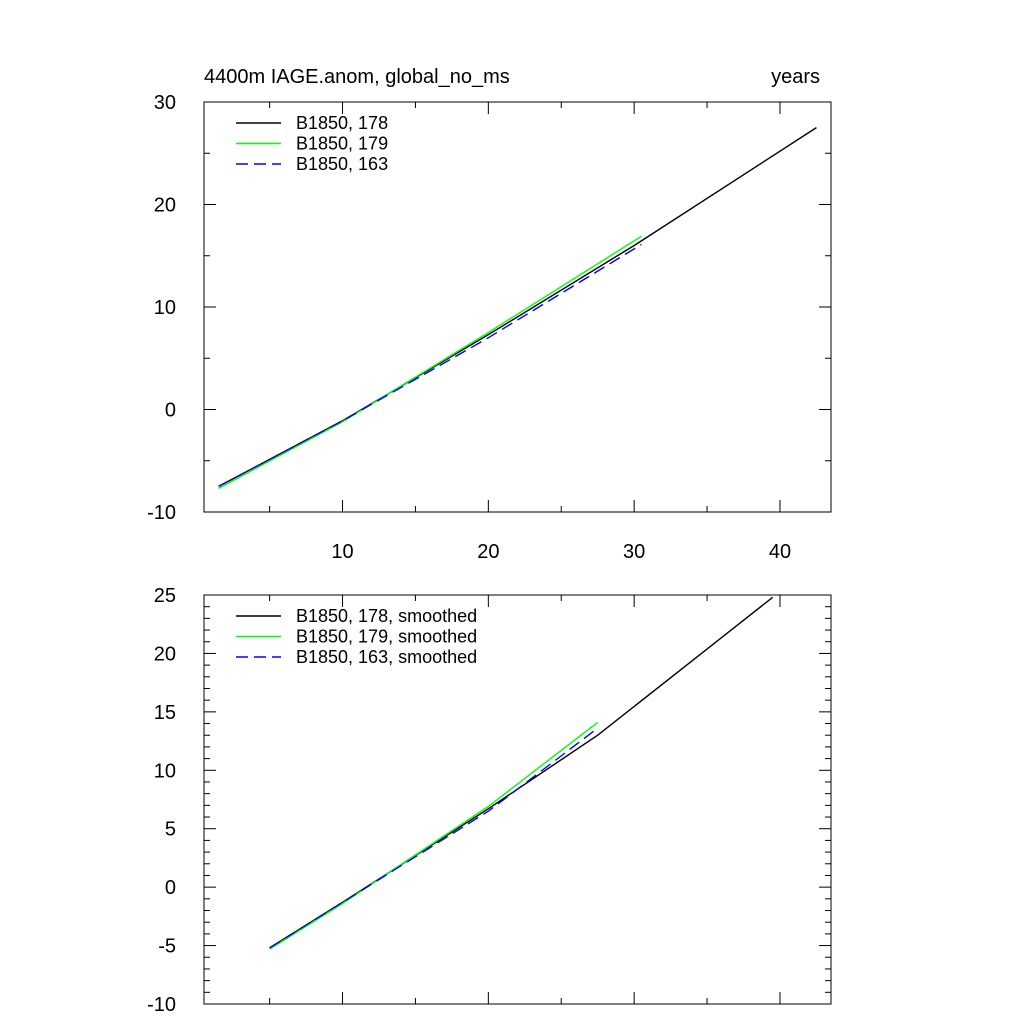 The image size is (1024, 1024). I want to click on y-tick-label: -5, so click(167, 947).